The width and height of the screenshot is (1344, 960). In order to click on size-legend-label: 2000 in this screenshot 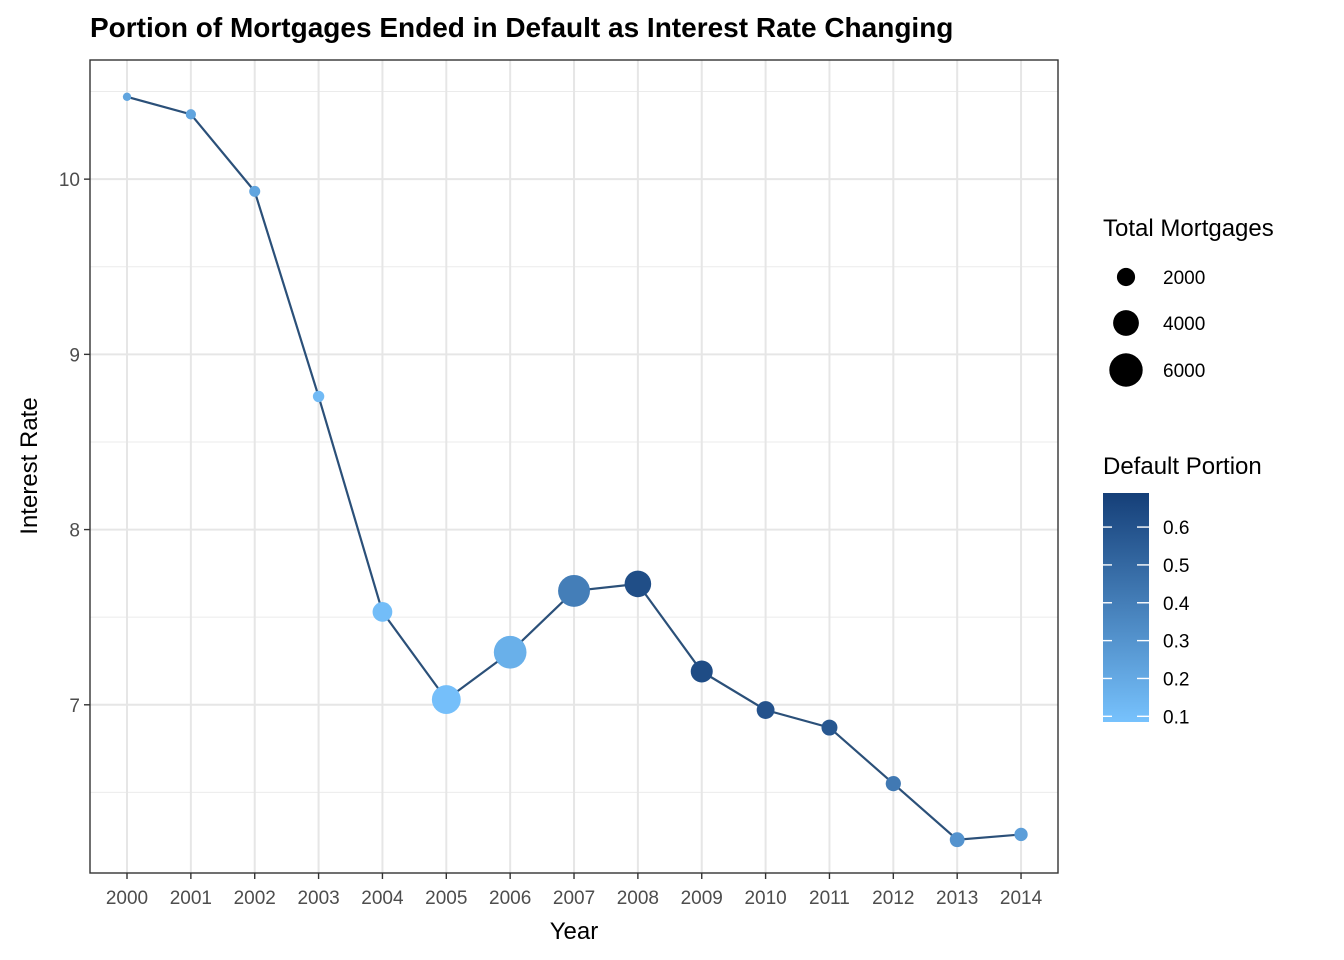, I will do `click(1184, 278)`.